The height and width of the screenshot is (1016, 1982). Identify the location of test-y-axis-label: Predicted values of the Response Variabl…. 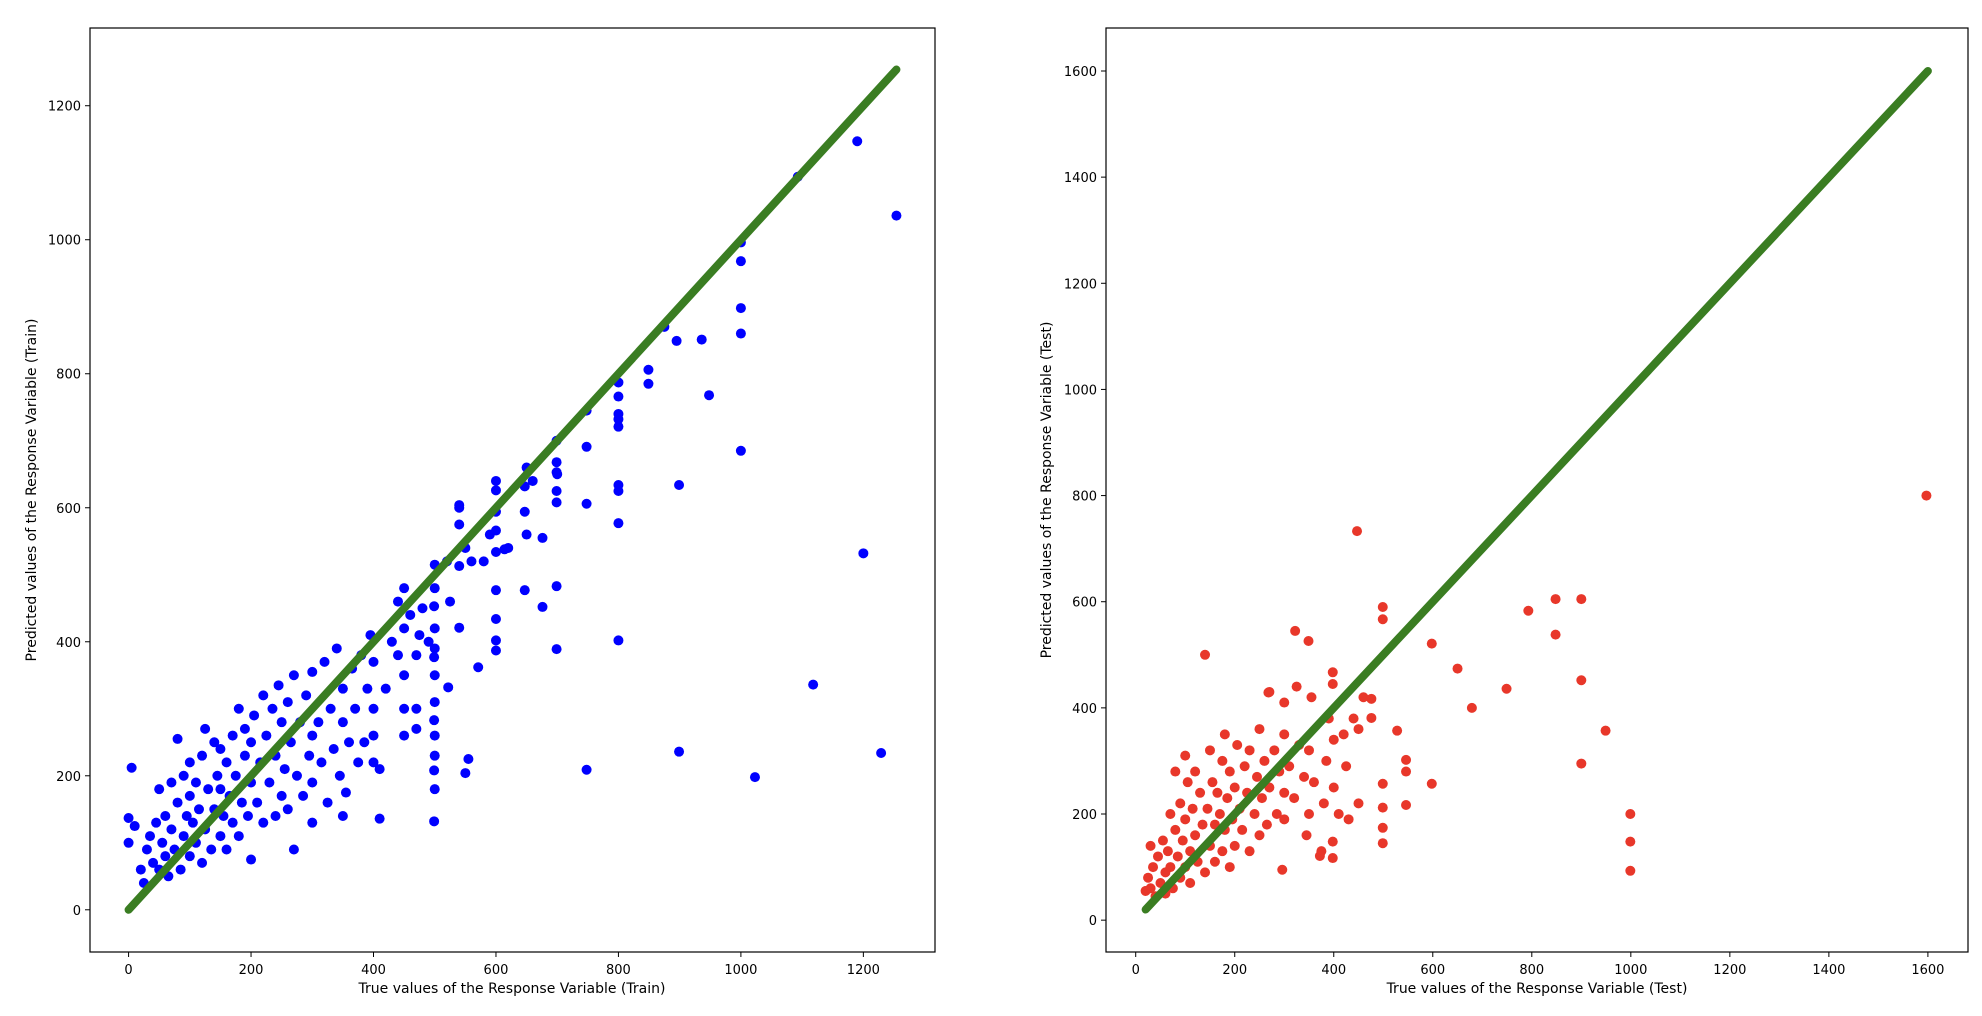
(1047, 490).